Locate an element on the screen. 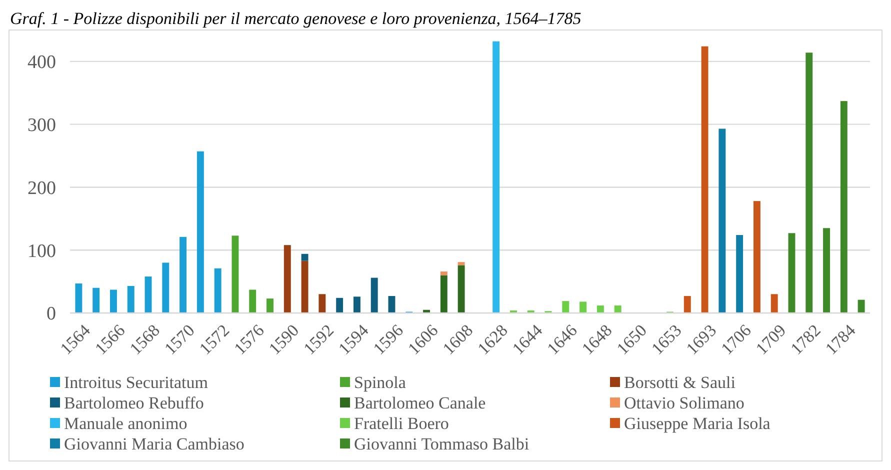 This screenshot has height=470, width=891. legend-label: Spinola is located at coordinates (380, 382).